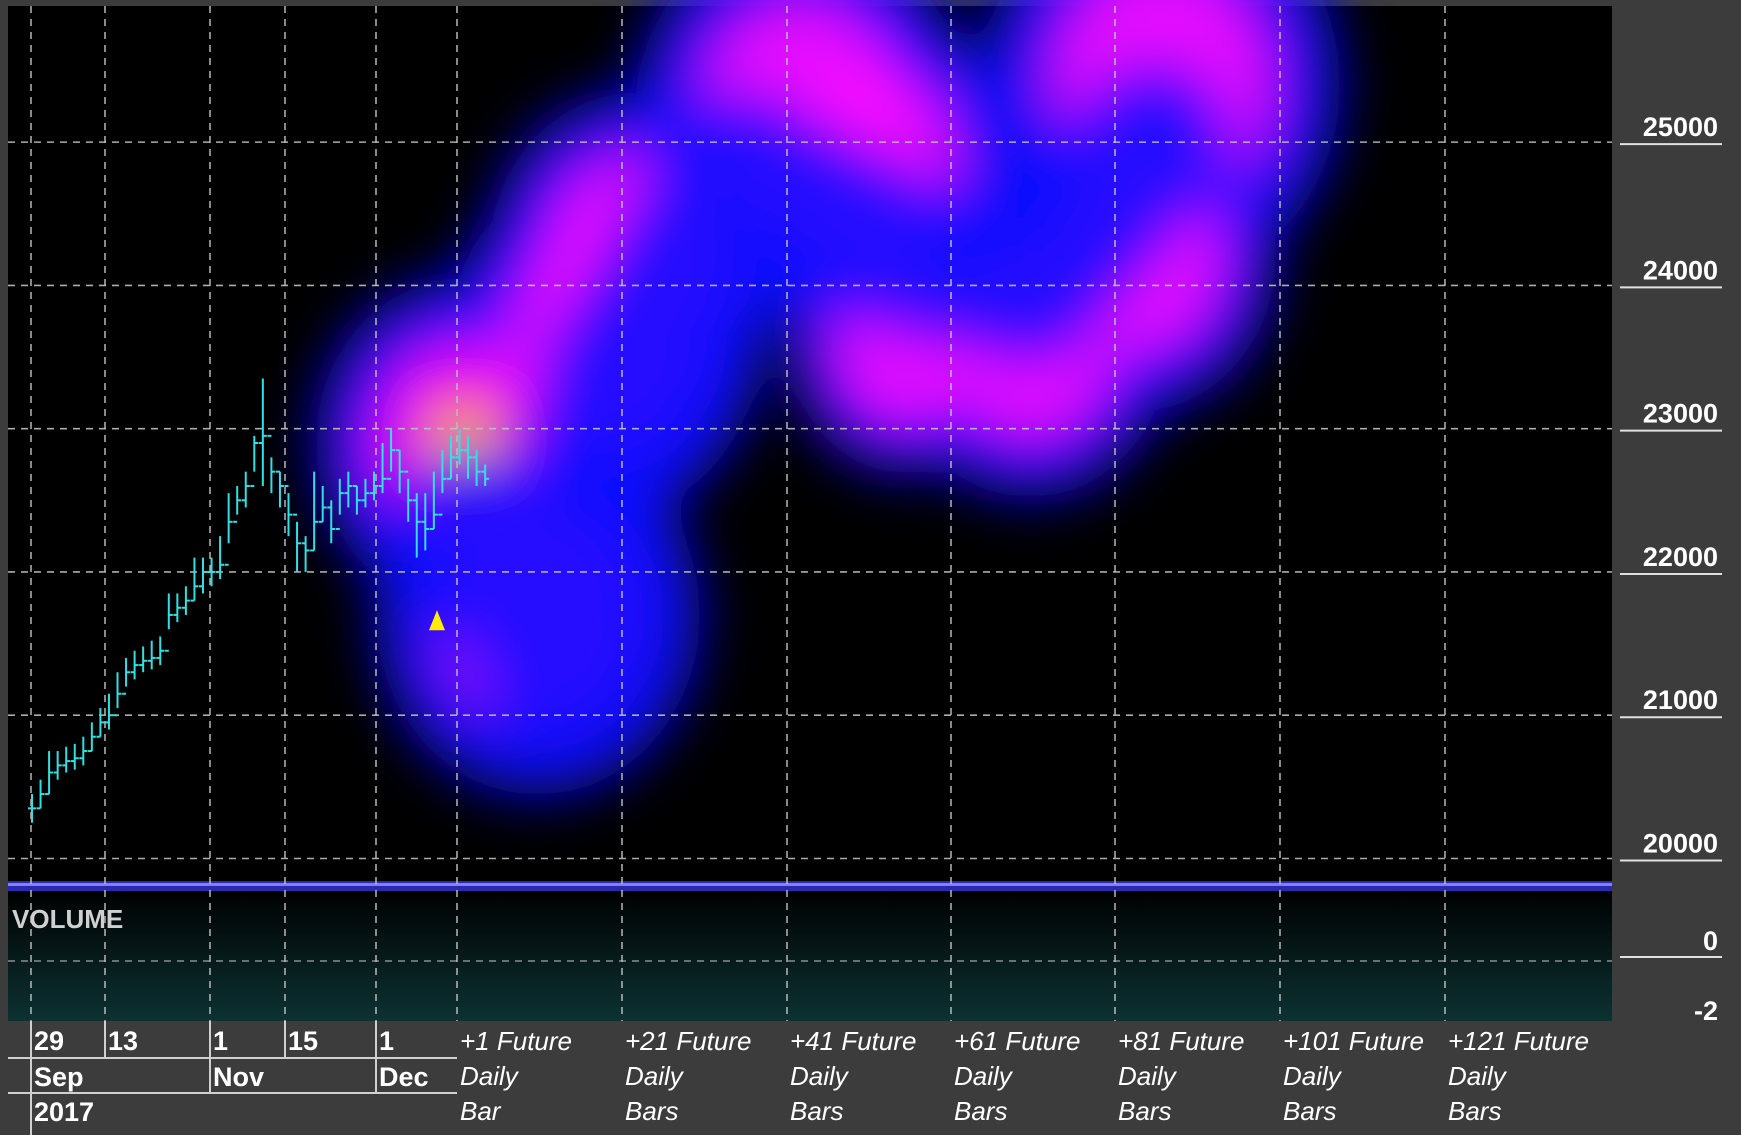 This screenshot has height=1135, width=1741. Describe the element at coordinates (1017, 1041) in the screenshot. I see `x-axis-future-label: +61 Future` at that location.